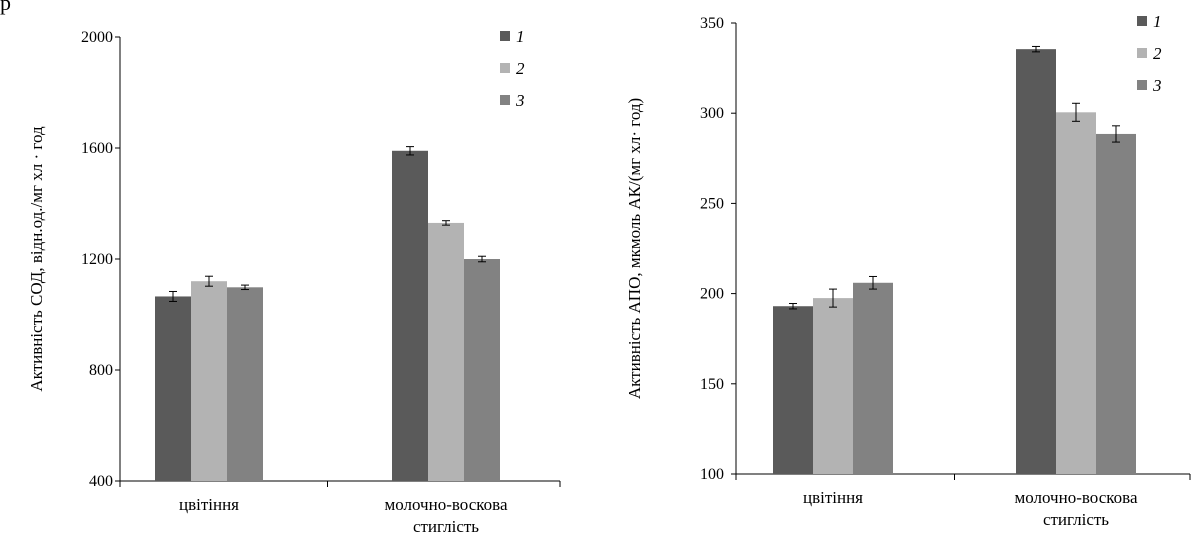 The image size is (1200, 545). I want to click on y-tick-label: 1200, so click(97, 259).